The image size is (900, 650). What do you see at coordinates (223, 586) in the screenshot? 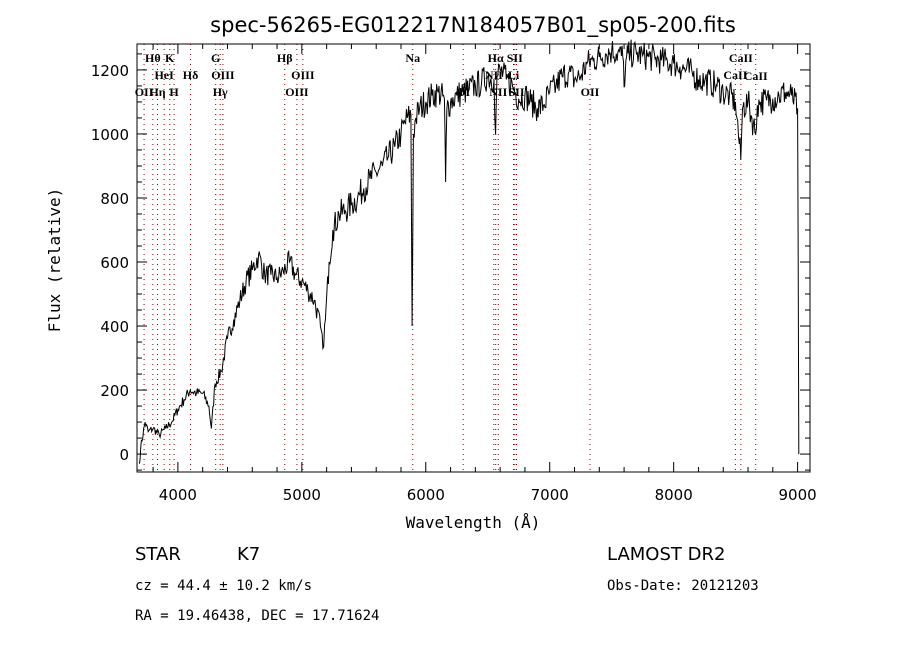
I see `redshift-cz: cz = 44.4 ± 10.2 km/s` at bounding box center [223, 586].